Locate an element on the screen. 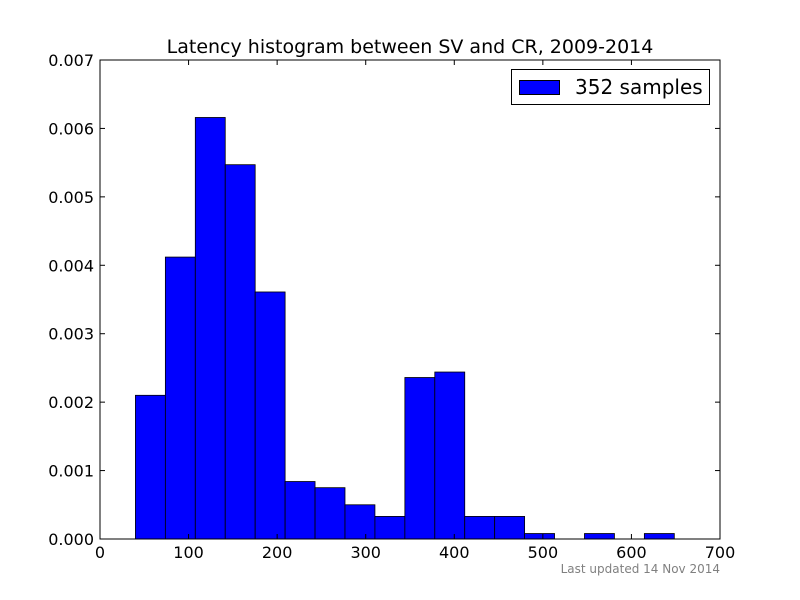 This screenshot has height=600, width=800. legend: 352 samples is located at coordinates (610, 87).